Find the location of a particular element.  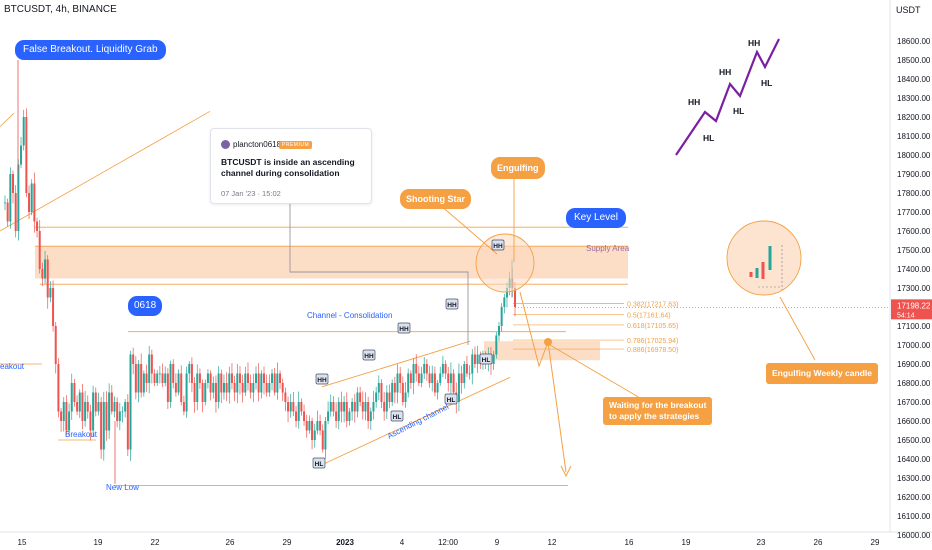

y-tick-label: 16400.00 is located at coordinates (914, 459).